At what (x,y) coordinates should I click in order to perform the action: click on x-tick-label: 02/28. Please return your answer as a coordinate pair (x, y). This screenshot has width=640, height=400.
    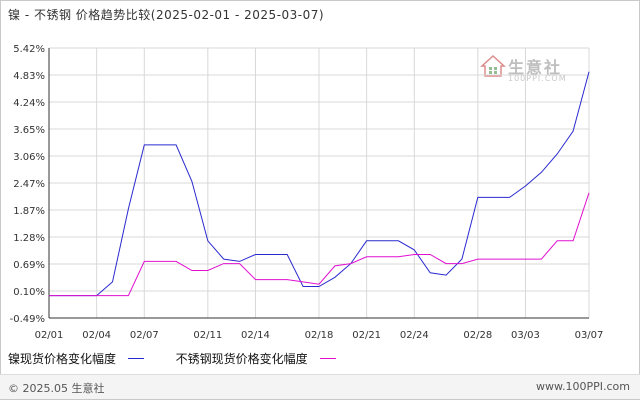
    Looking at the image, I should click on (477, 335).